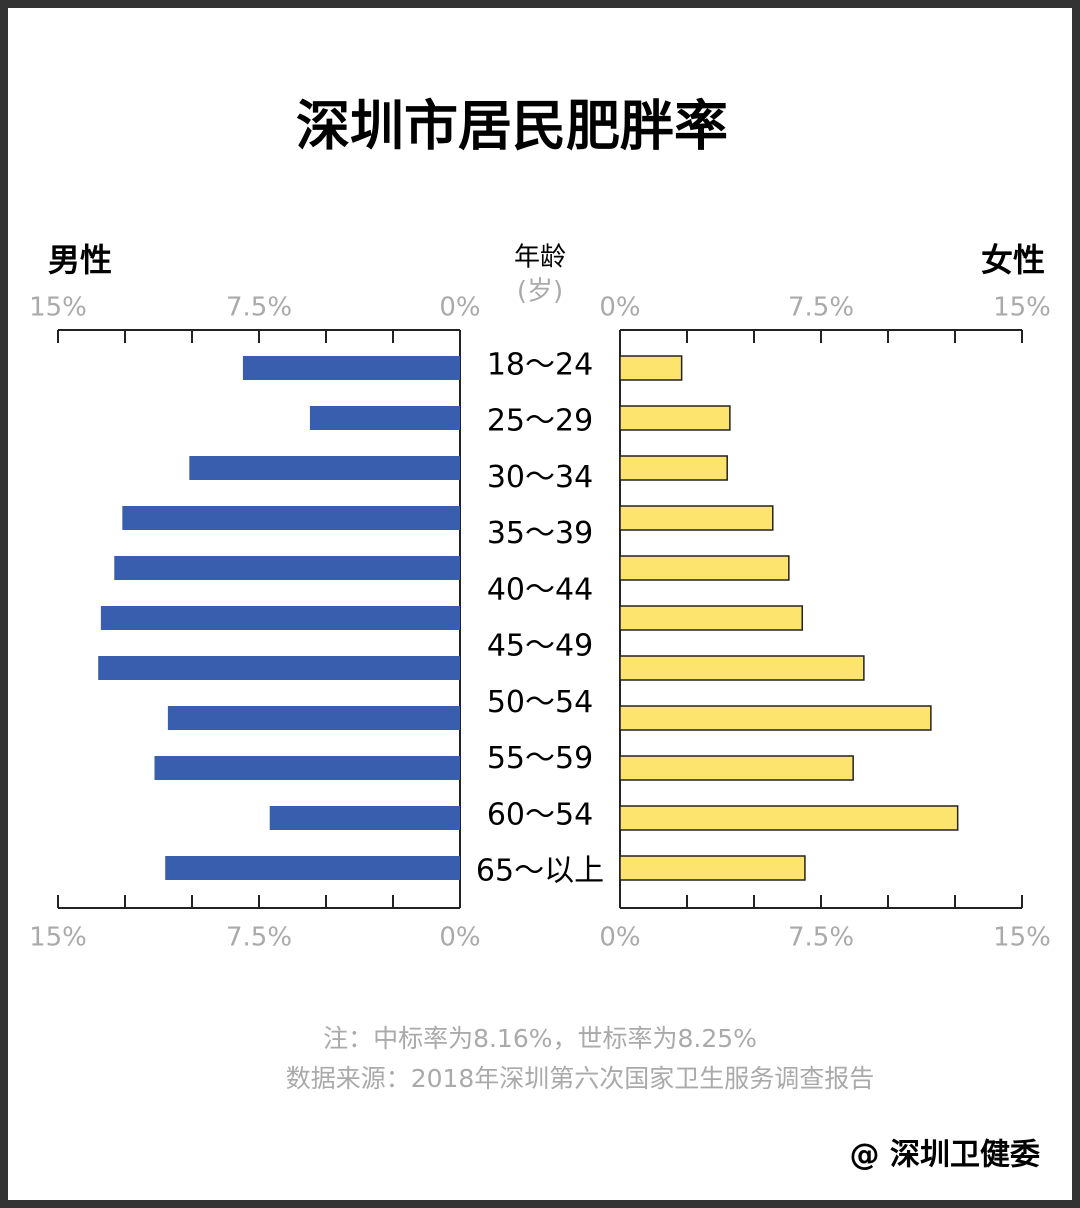 This screenshot has width=1080, height=1208. Describe the element at coordinates (540, 365) in the screenshot. I see `category-label: 18～24` at that location.